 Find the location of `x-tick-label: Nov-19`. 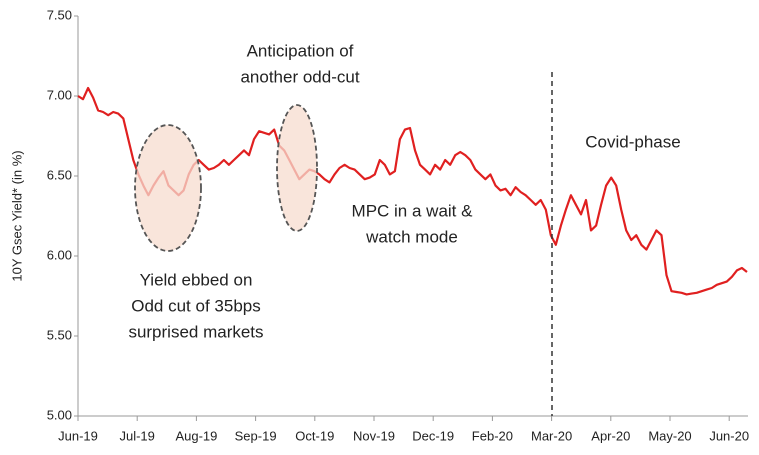

x-tick-label: Nov-19 is located at coordinates (374, 435).